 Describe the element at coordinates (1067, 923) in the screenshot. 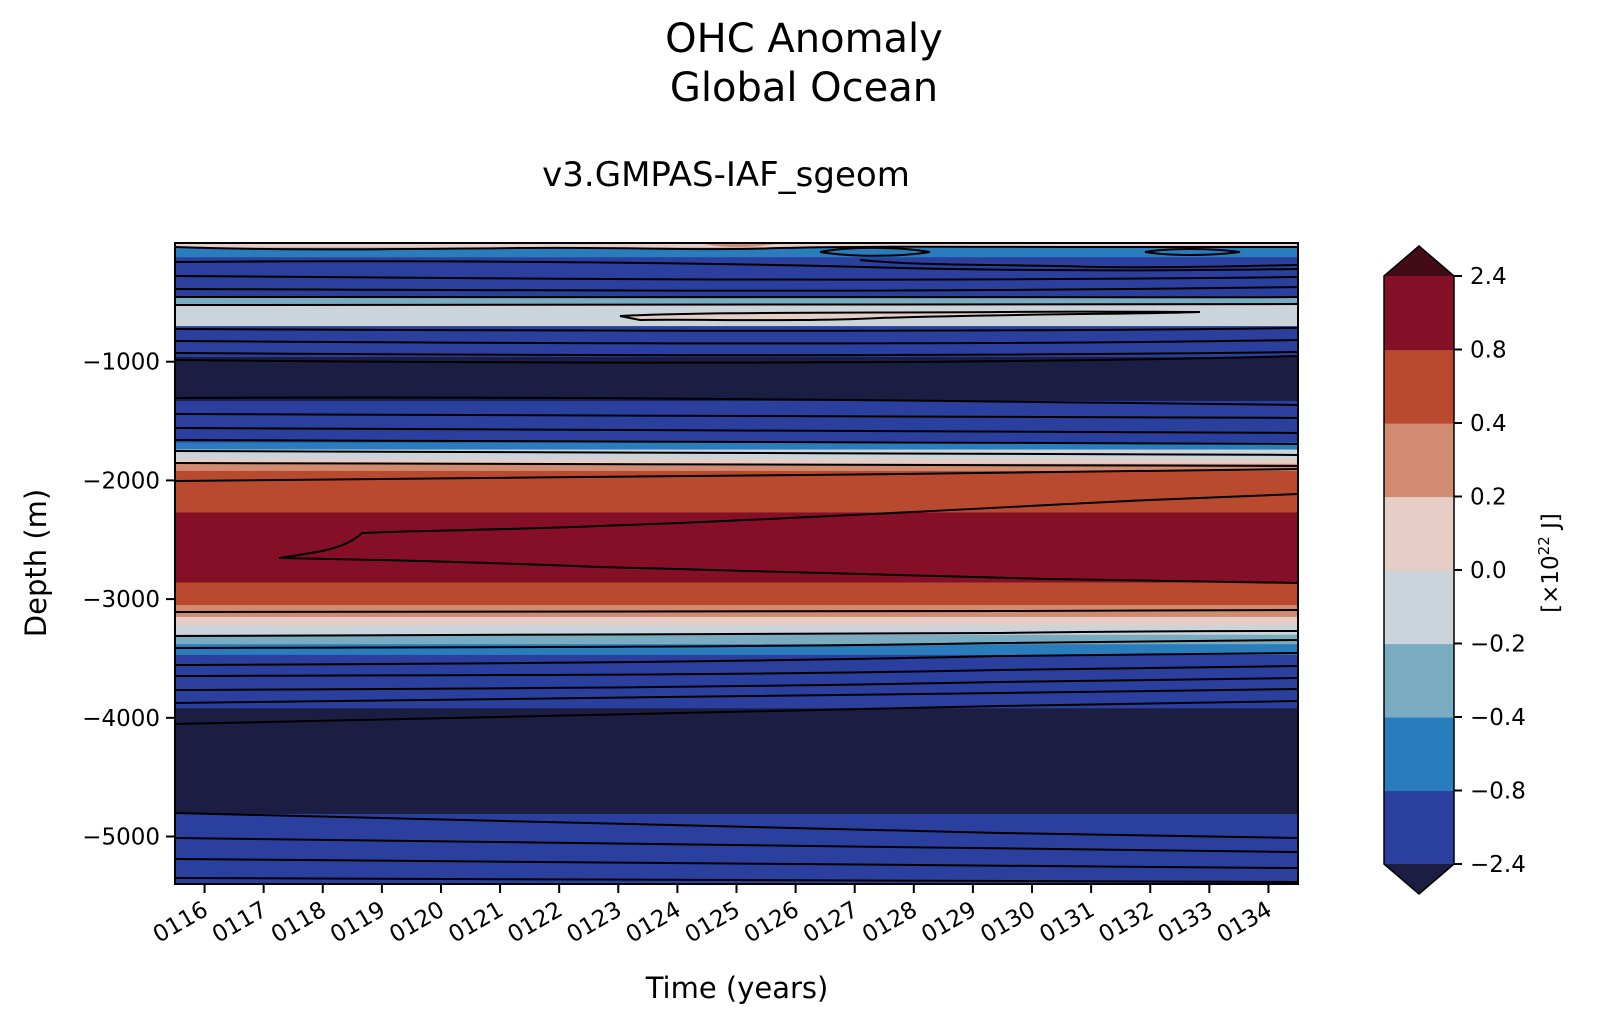

I see `x-tick-label: 0131` at that location.